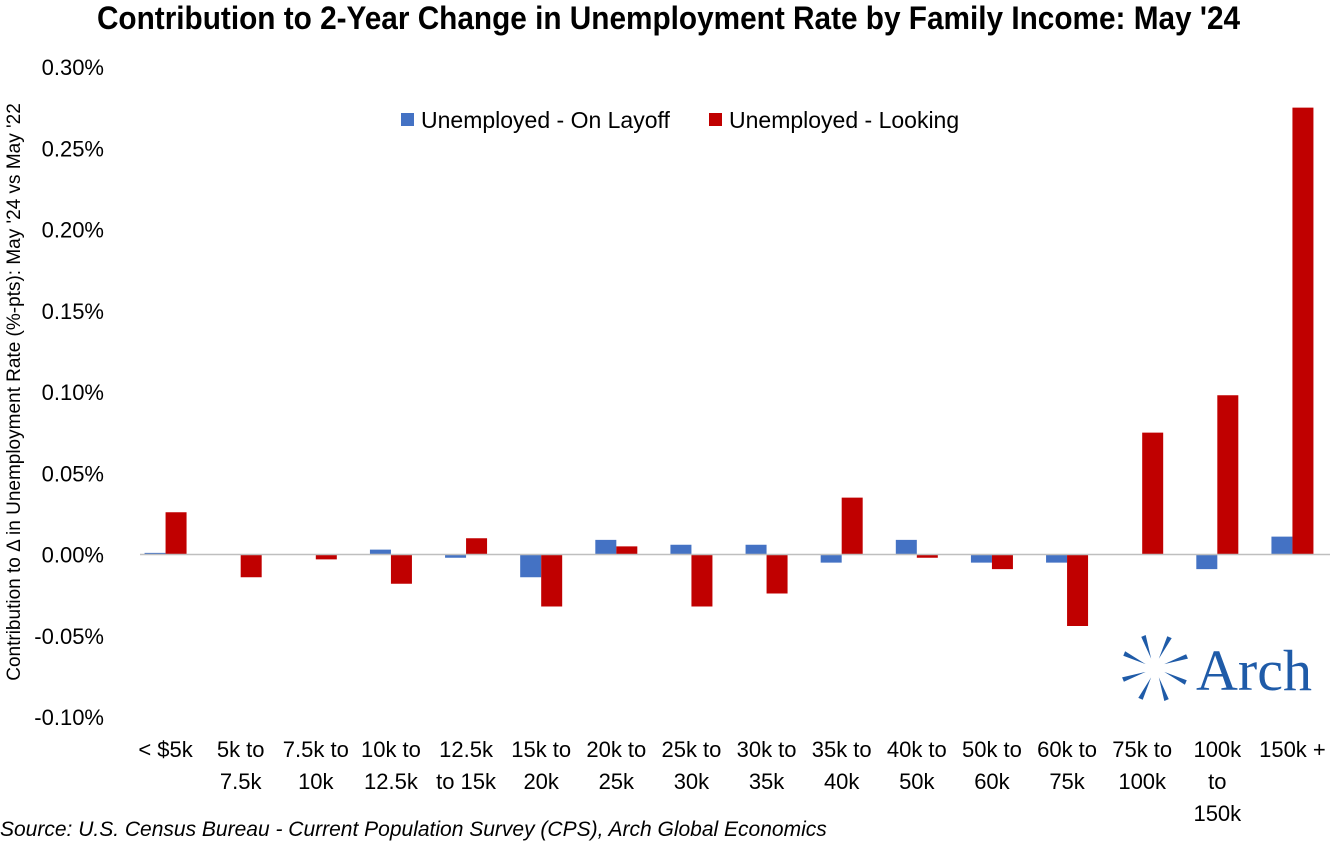 The image size is (1337, 844). Describe the element at coordinates (316, 781) in the screenshot. I see `x-tick-label: 10k` at that location.